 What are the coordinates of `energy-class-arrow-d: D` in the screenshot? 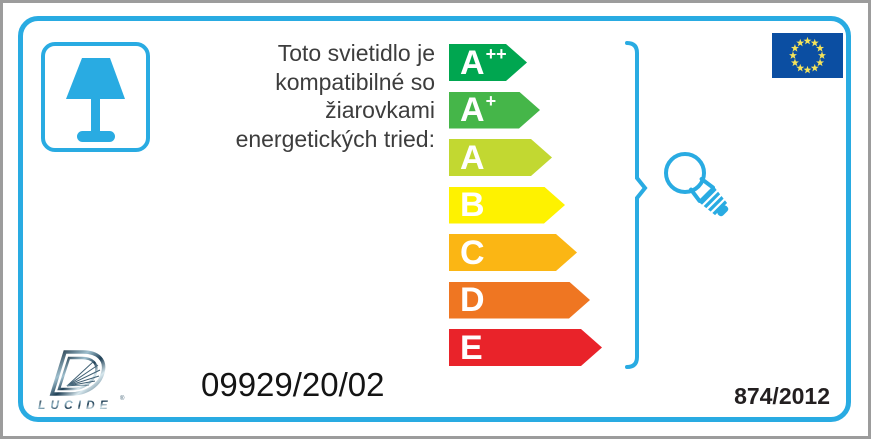 It's located at (519, 300).